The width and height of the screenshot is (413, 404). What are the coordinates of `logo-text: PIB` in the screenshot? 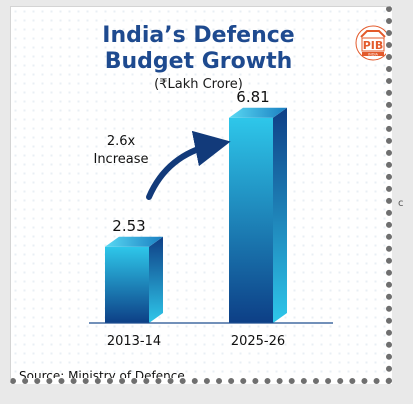 It's located at (373, 45).